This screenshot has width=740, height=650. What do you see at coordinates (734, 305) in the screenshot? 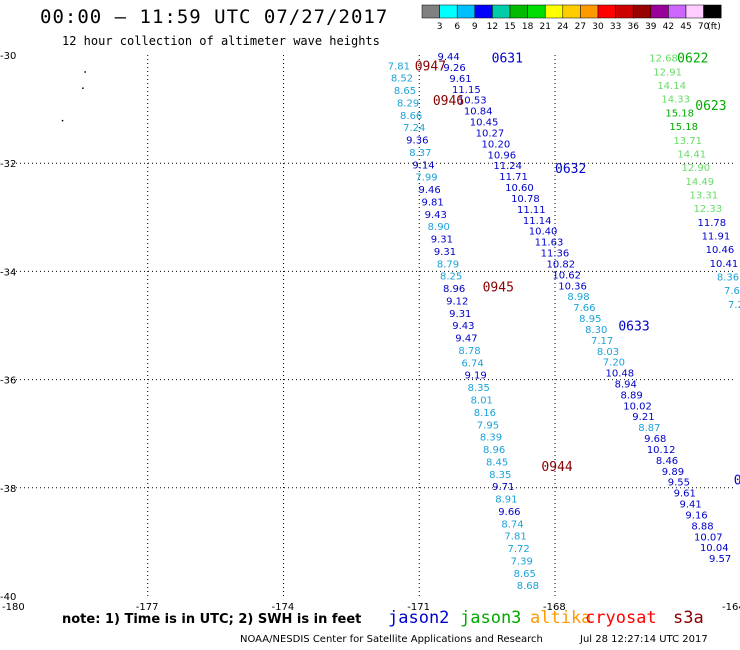
I see `wave-height-point: 7.2` at bounding box center [734, 305].